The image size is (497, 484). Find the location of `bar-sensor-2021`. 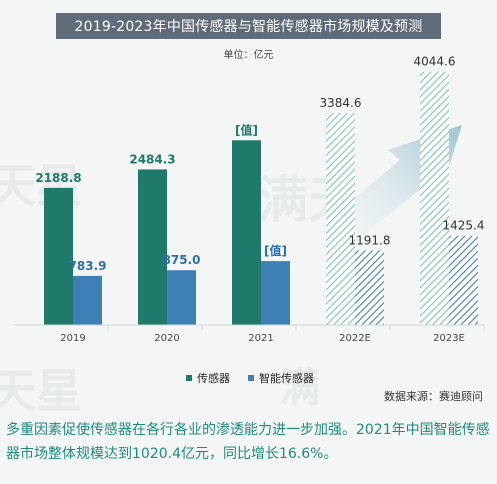

bar-sensor-2021 is located at coordinates (246, 232).